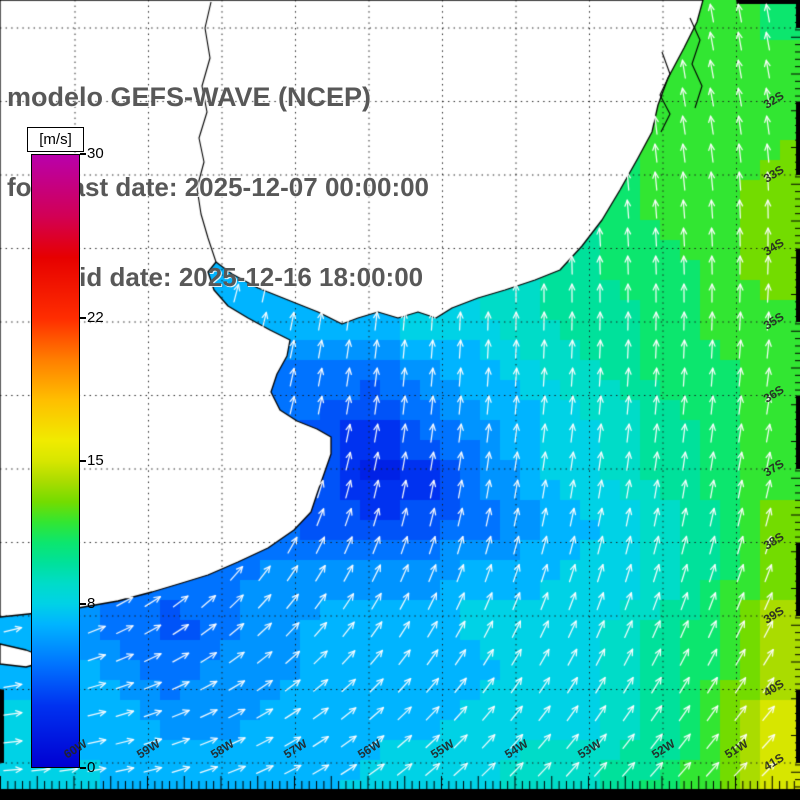 Image resolution: width=800 pixels, height=800 pixels. I want to click on model-title: modelo GEFS-WAVE (NCEP), so click(189, 97).